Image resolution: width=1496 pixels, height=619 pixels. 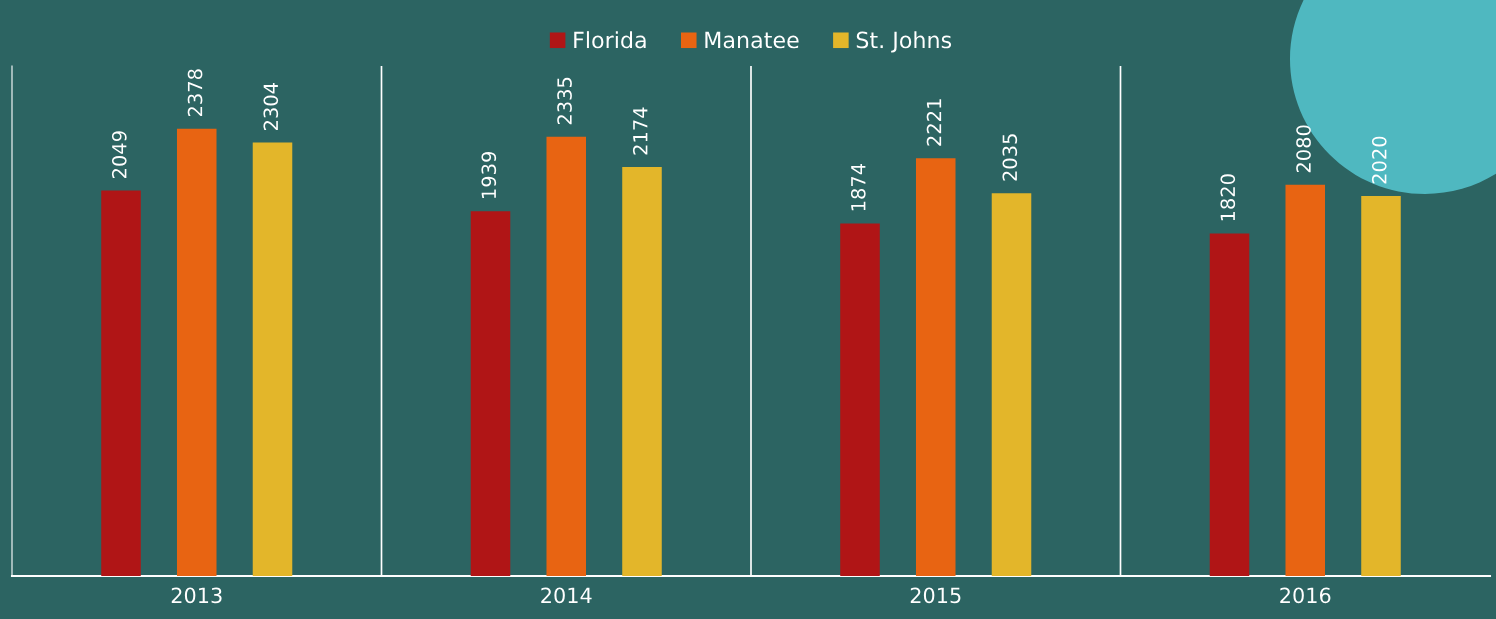 What do you see at coordinates (564, 101) in the screenshot?
I see `data-label: 2335` at bounding box center [564, 101].